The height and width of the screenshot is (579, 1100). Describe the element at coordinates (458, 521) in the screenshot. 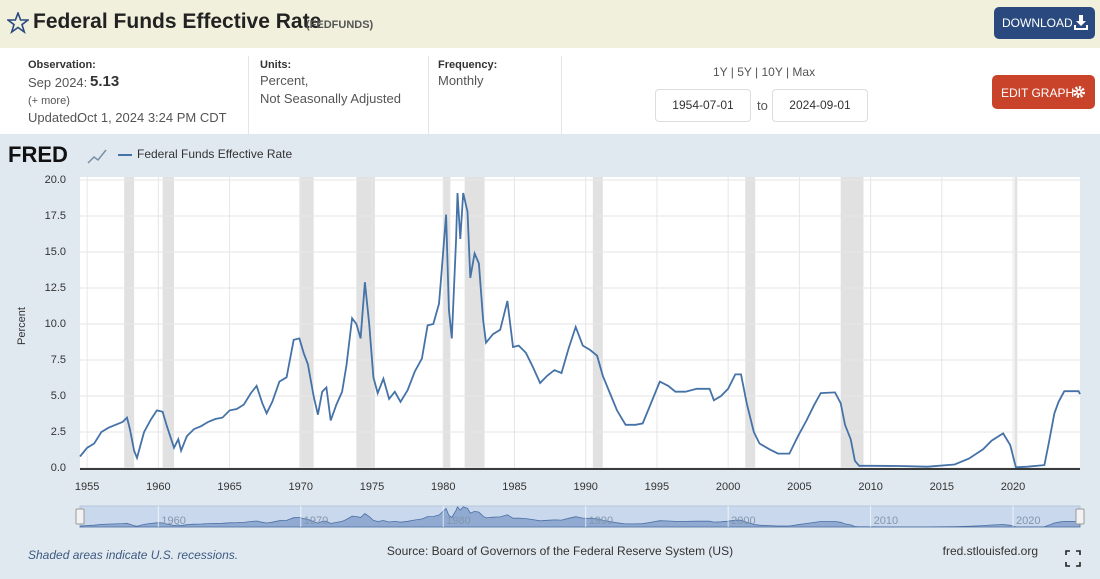

I see `navigator-tick-label: 1980` at that location.